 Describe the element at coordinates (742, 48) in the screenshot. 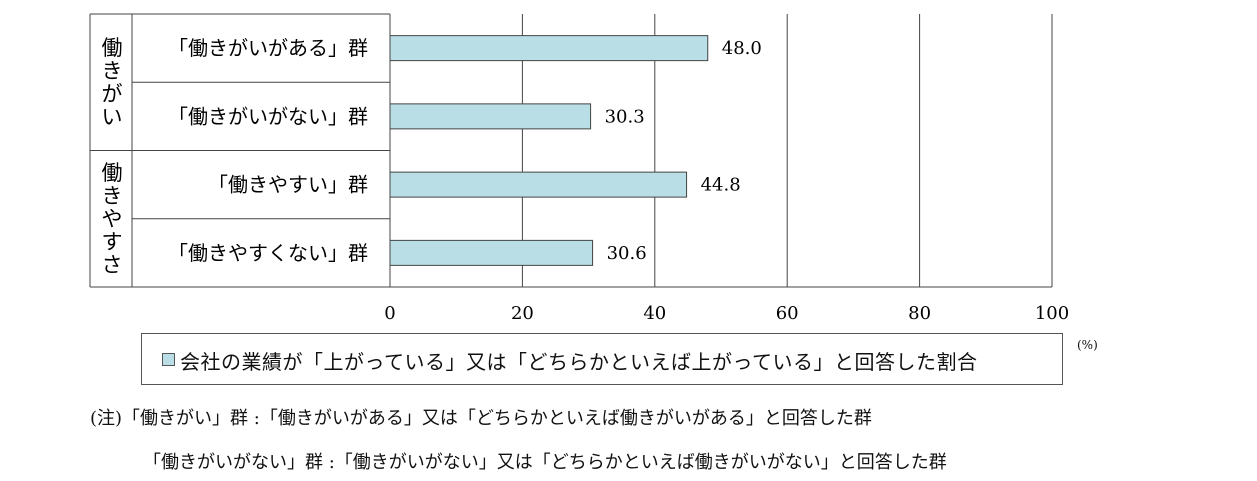

I see `data-label: 48.0` at that location.